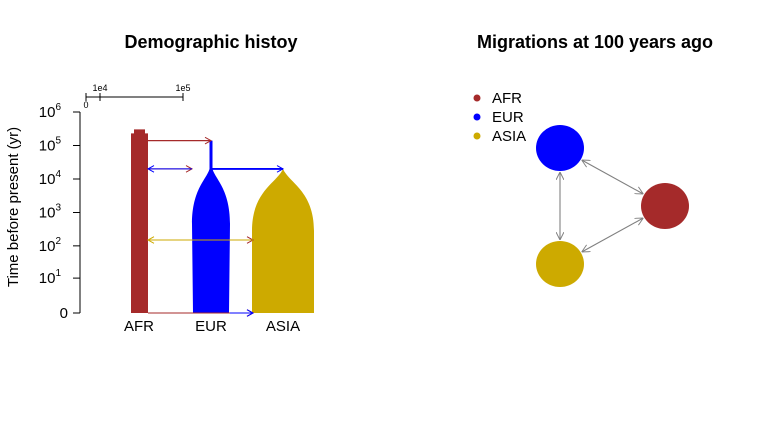  I want to click on y-tick-exponent: 6, so click(58, 107).